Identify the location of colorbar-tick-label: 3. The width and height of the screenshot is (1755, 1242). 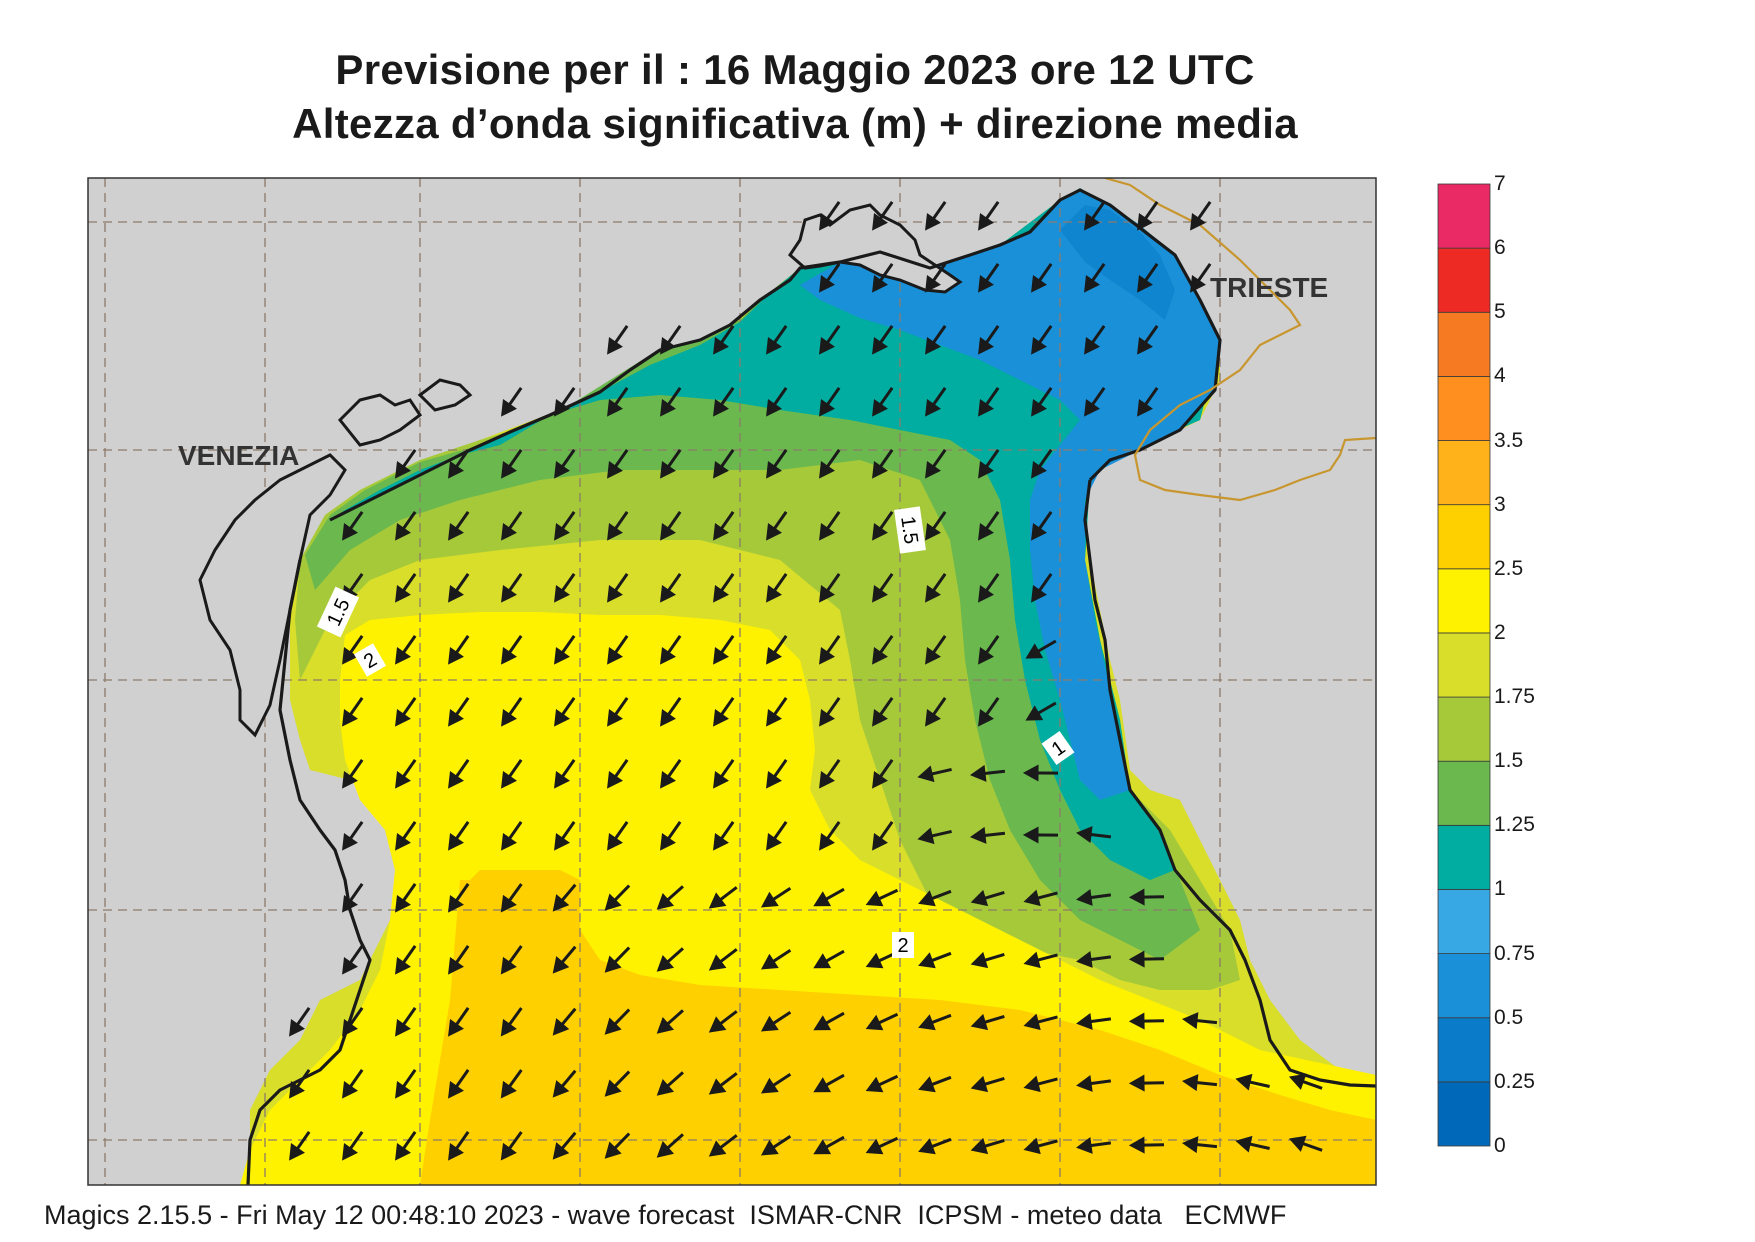
(1500, 504).